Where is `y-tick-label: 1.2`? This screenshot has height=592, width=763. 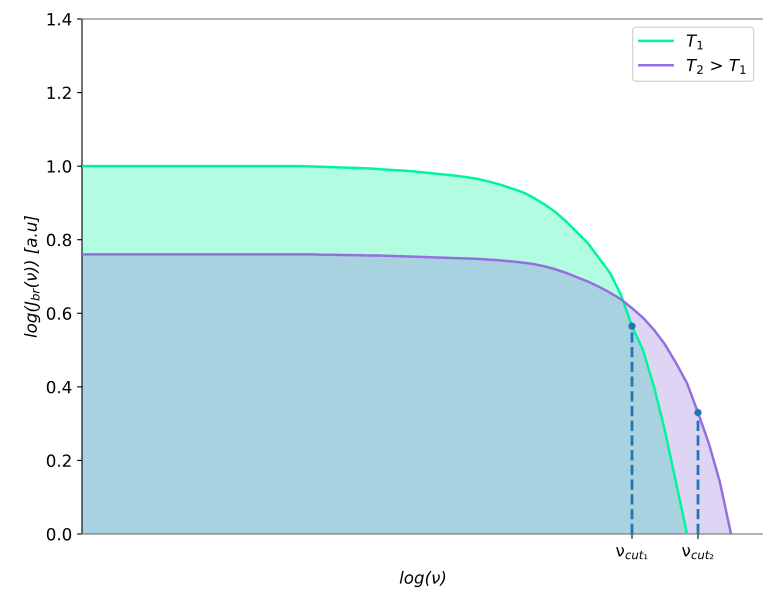 y-tick-label: 1.2 is located at coordinates (59, 92).